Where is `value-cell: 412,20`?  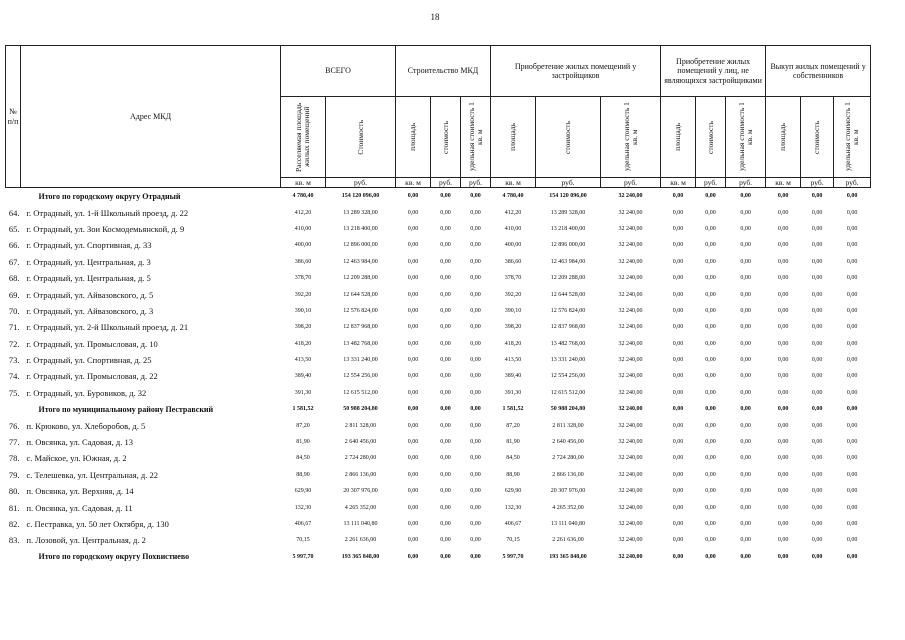
value-cell: 412,20 is located at coordinates (303, 212).